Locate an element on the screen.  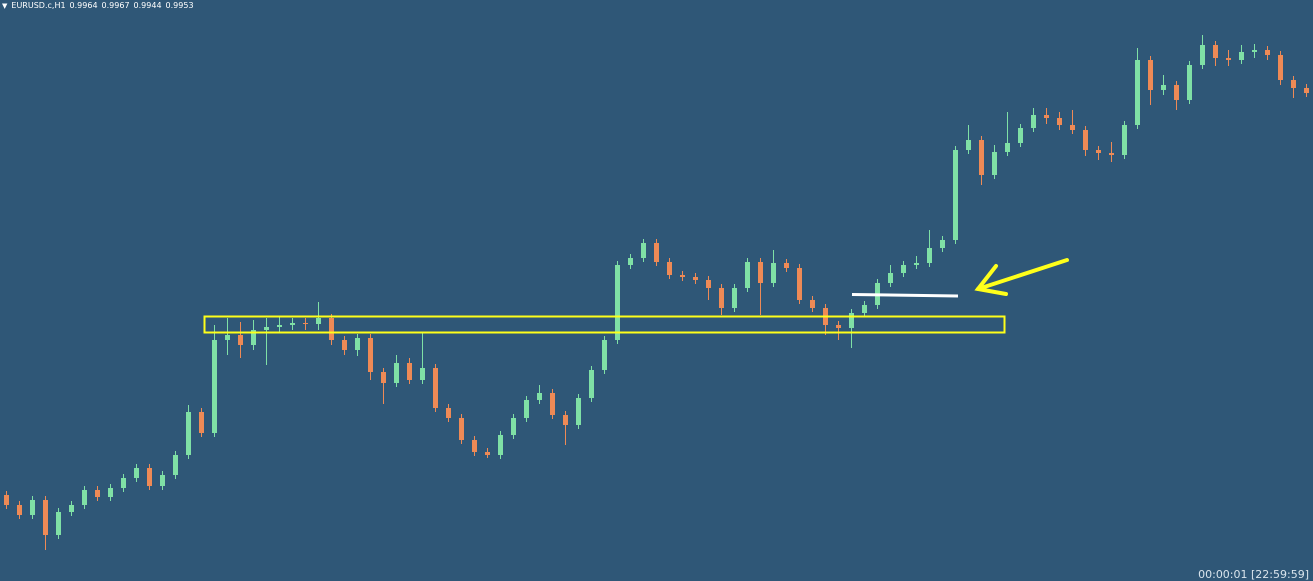
symbol-header: ▼ EURUSD.c,H1 0.9964 0.9967 0.9944 0.9953 is located at coordinates (100, 6).